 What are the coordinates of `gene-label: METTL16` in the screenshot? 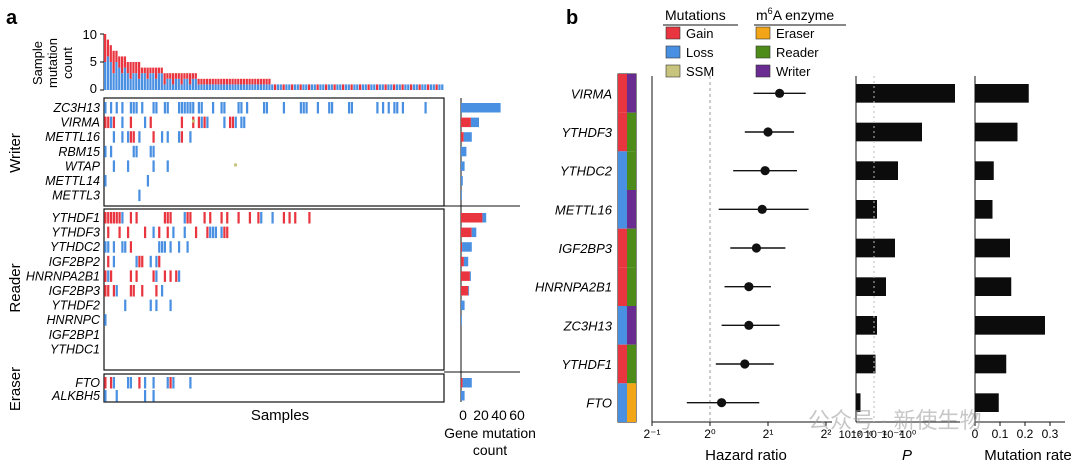 It's located at (72, 137).